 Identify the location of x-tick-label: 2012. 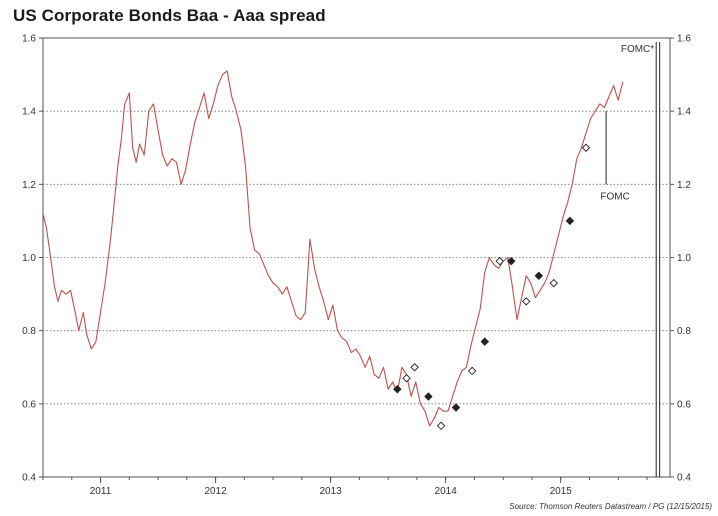
(215, 491).